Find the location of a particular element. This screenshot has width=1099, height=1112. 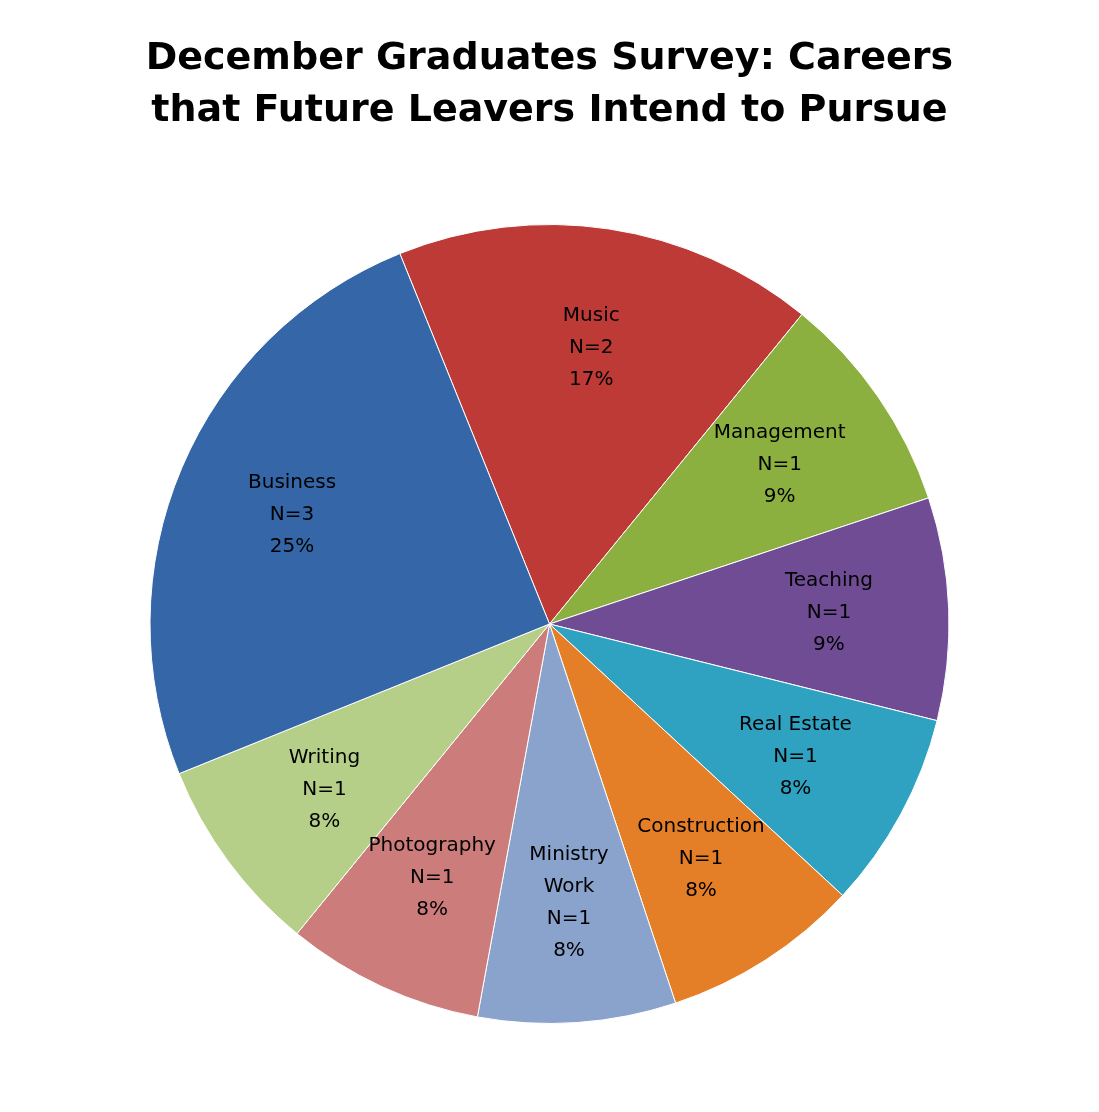

slice-label: Teaching is located at coordinates (828, 579).